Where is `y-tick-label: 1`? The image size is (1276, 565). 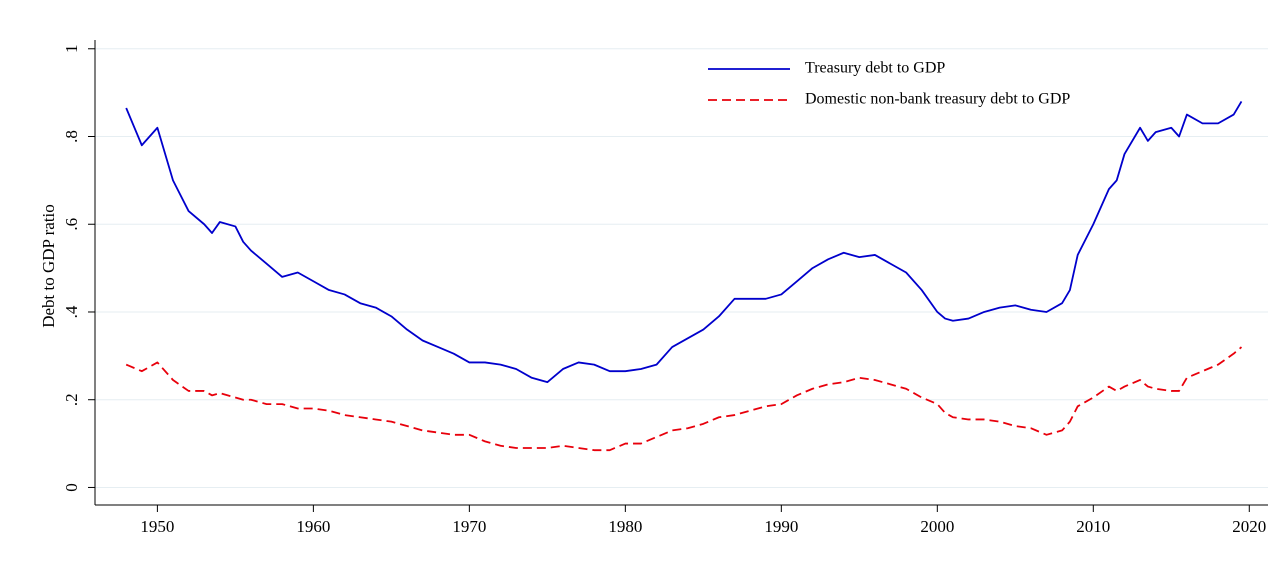 y-tick-label: 1 is located at coordinates (71, 49).